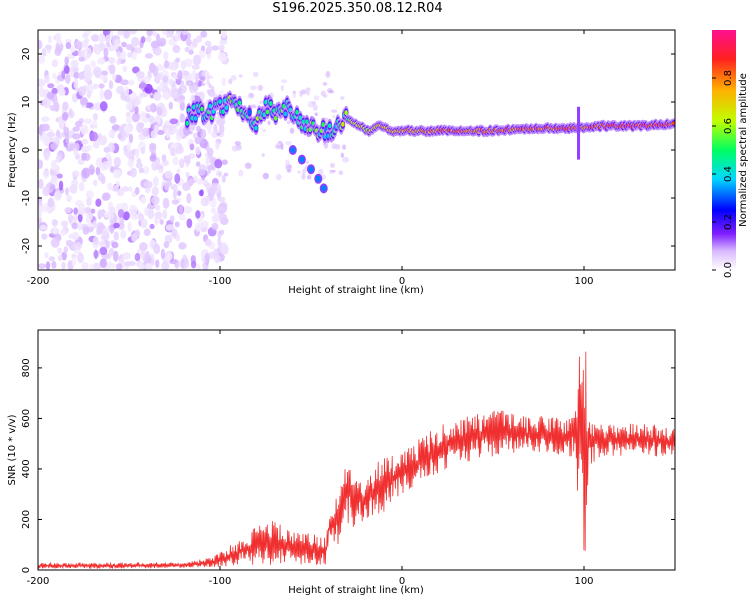 The height and width of the screenshot is (600, 750). What do you see at coordinates (579, 133) in the screenshot?
I see `spectrogram-spike` at bounding box center [579, 133].